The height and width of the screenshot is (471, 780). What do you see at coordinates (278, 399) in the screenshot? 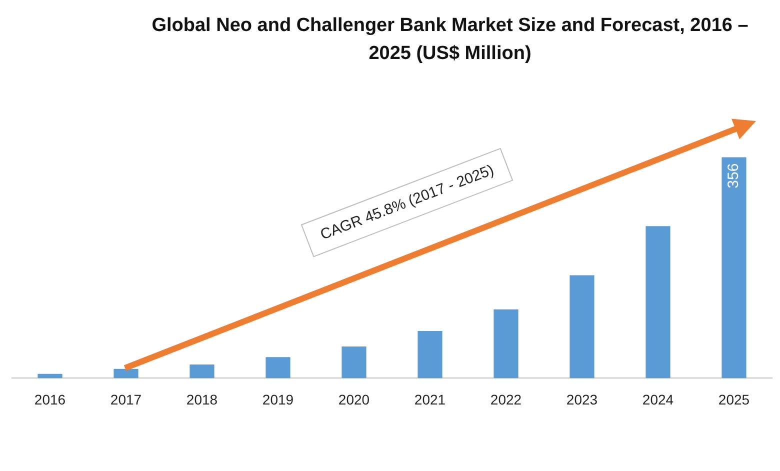
I see `x-tick-label: 2019` at bounding box center [278, 399].